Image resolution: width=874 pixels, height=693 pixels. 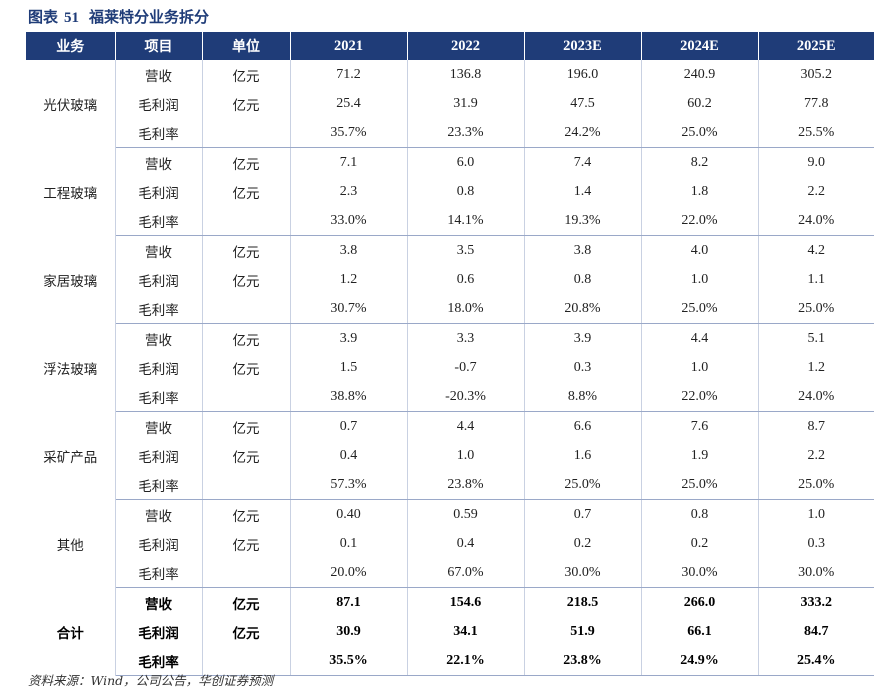 What do you see at coordinates (349, 46) in the screenshot?
I see `header-year: 2021` at bounding box center [349, 46].